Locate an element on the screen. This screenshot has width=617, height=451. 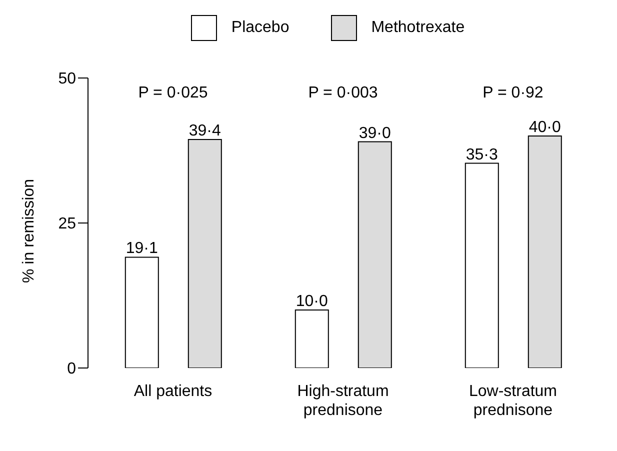
data-label: 39·0 is located at coordinates (375, 133).